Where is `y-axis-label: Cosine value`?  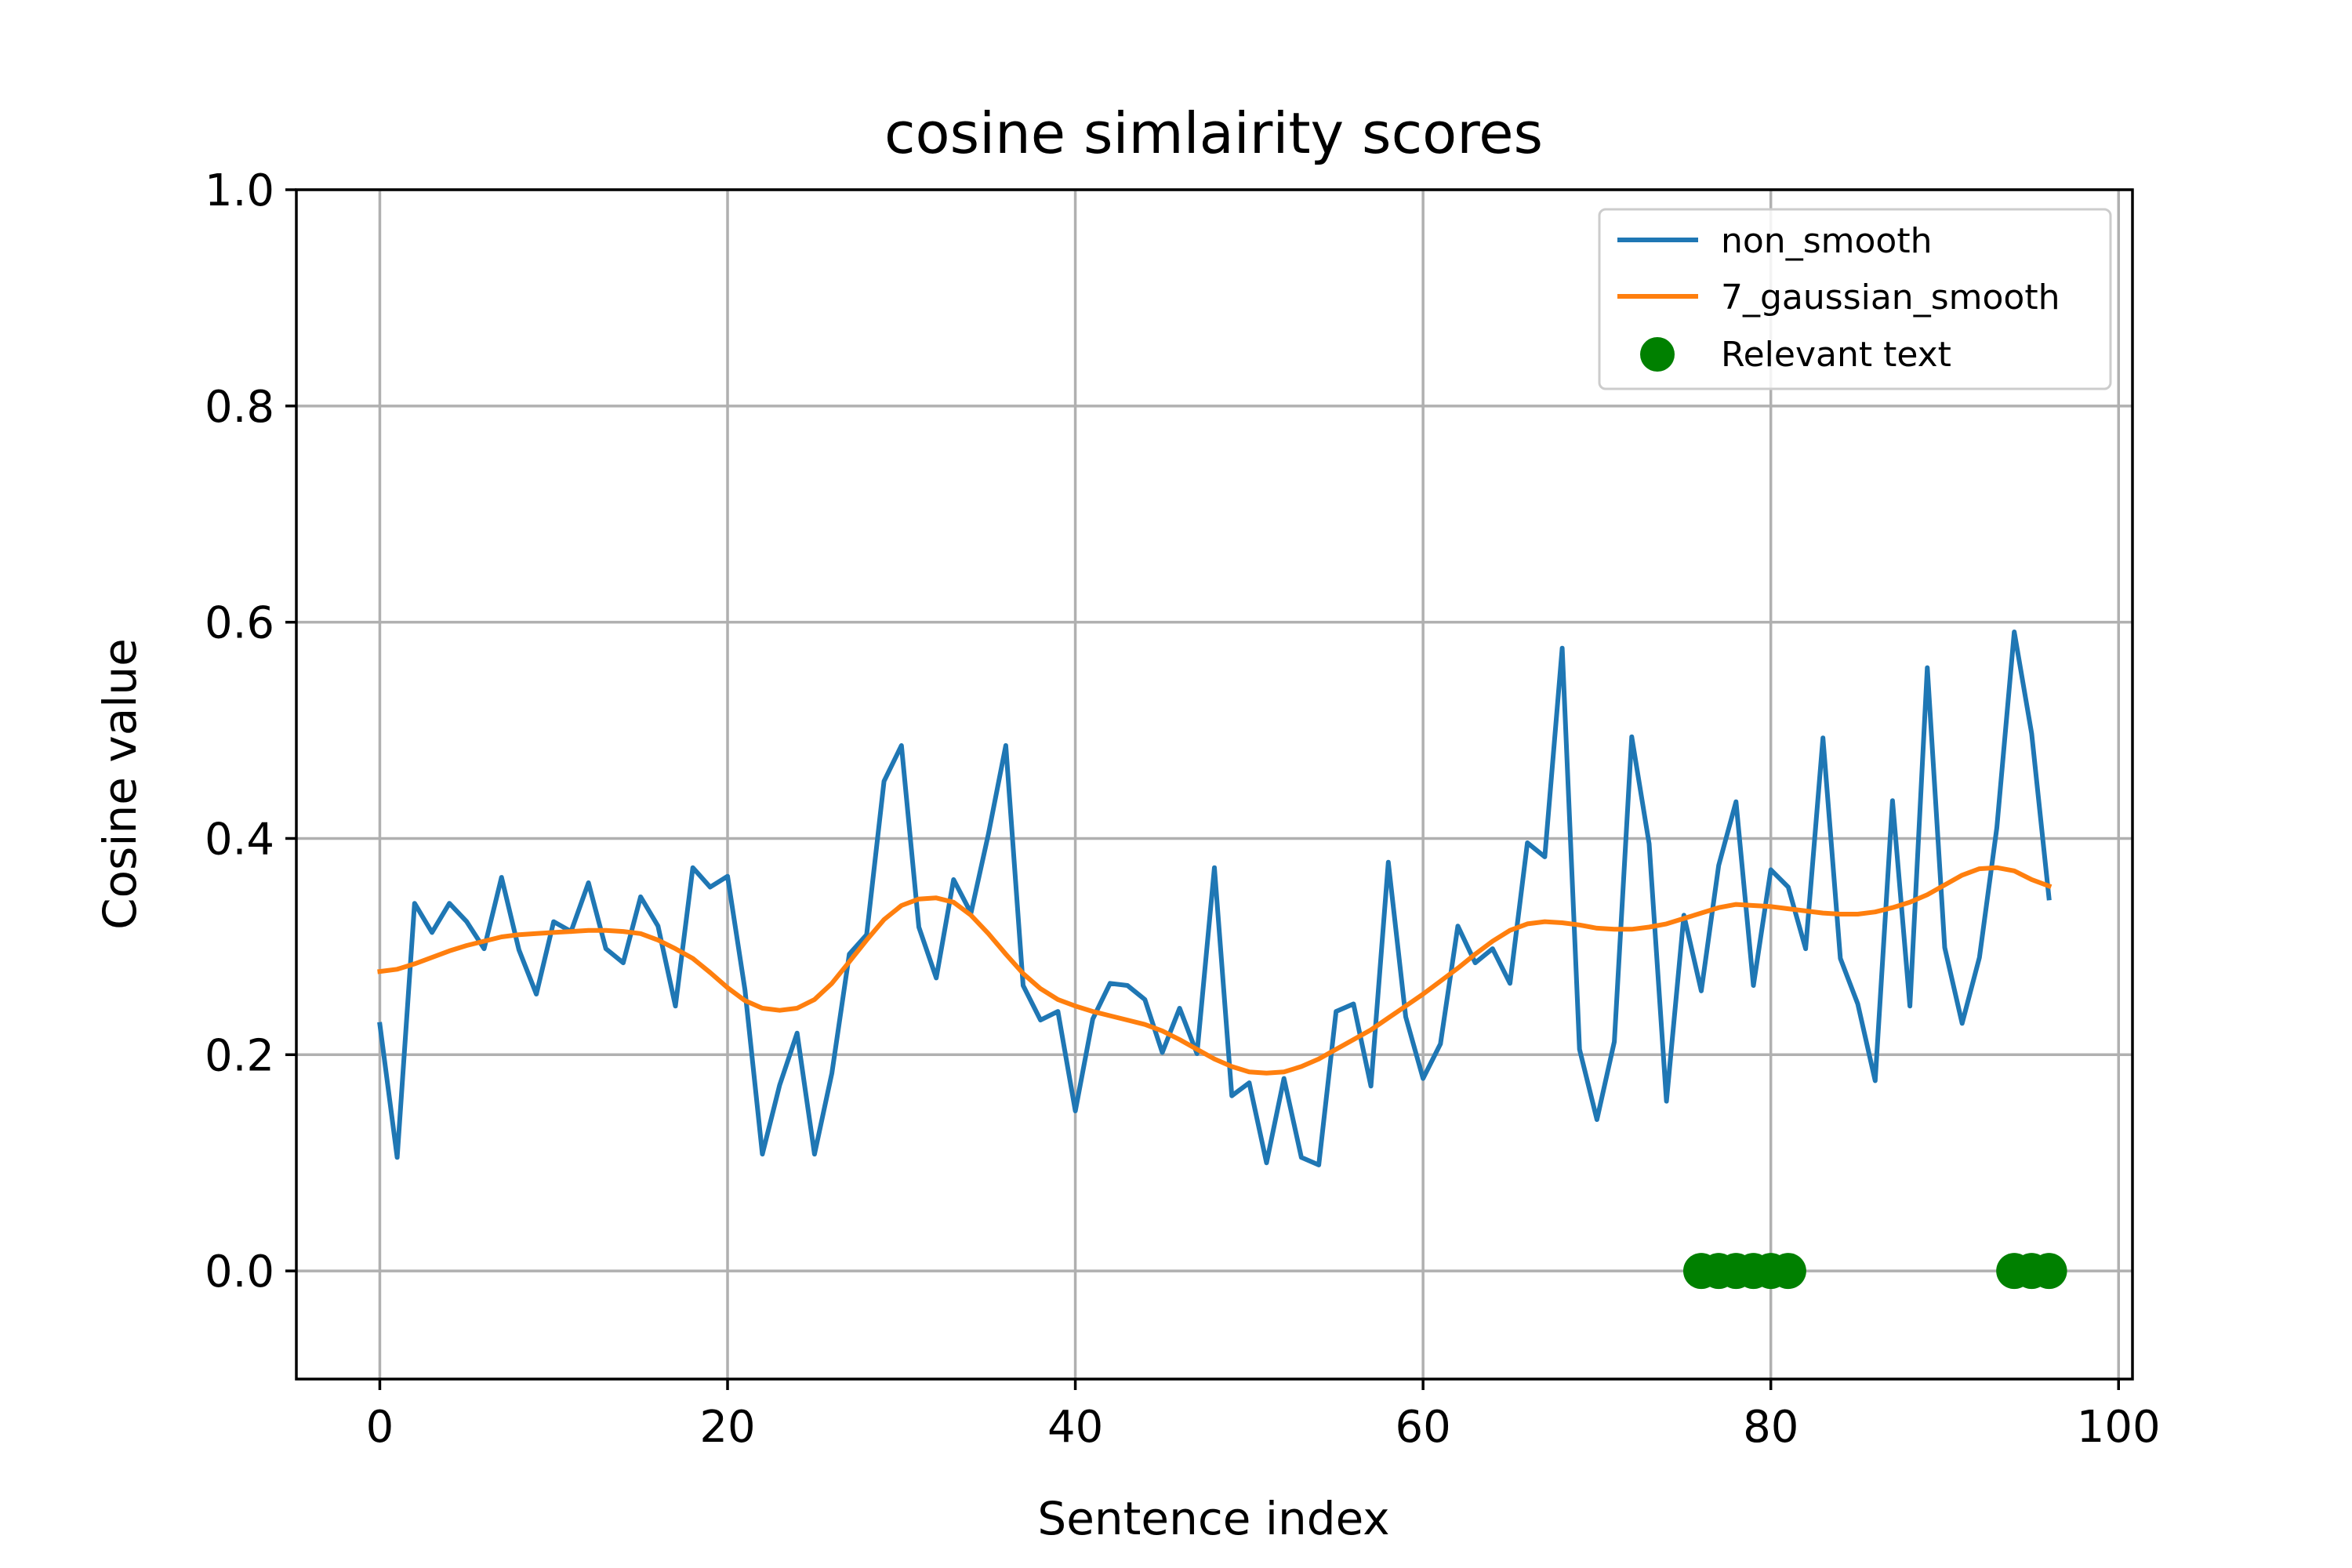 y-axis-label: Cosine value is located at coordinates (120, 784).